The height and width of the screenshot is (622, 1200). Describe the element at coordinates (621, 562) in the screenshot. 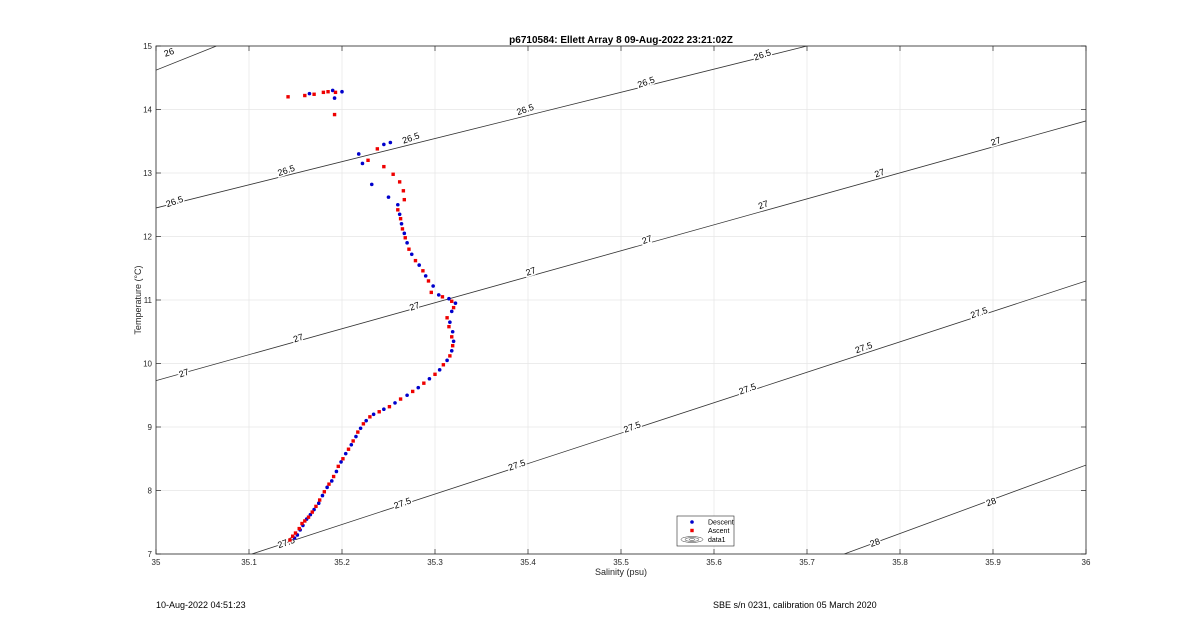

I see `x-tick-label: 35.5` at that location.